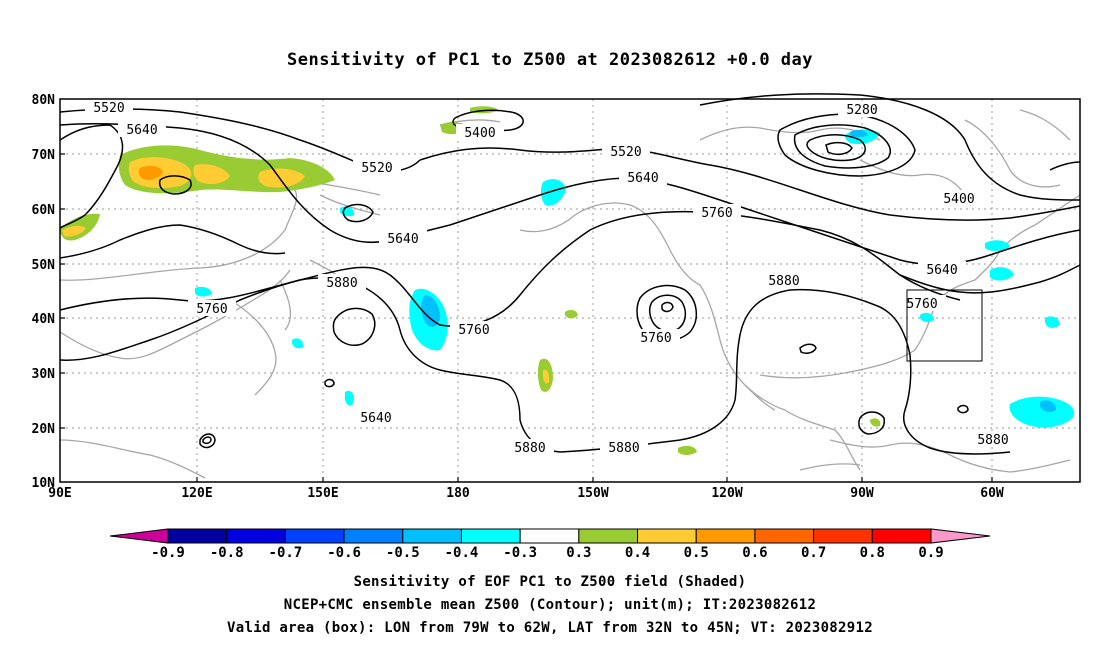  I want to click on contour-label-17: 5640, so click(376, 417).